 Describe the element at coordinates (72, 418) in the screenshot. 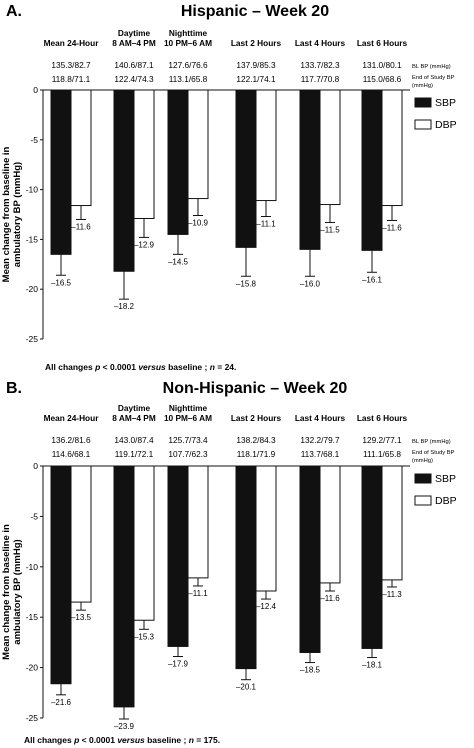

I see `category-label: Mean 24-Hour` at that location.